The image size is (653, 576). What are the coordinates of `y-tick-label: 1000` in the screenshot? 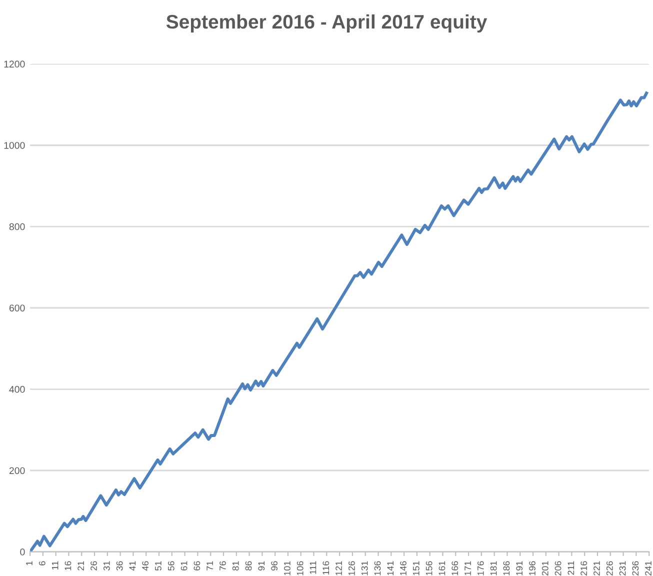 It's located at (14, 145).